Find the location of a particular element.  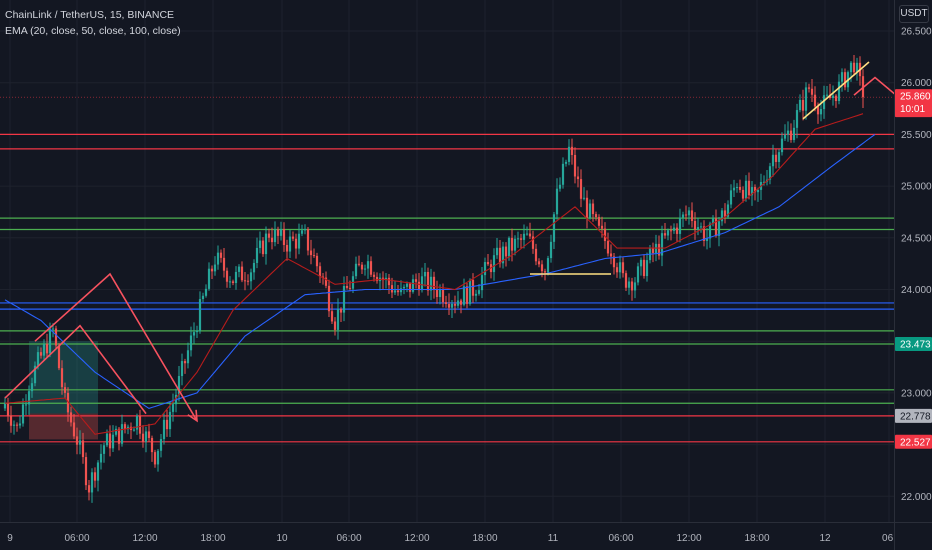

time-tick-label: 10 is located at coordinates (282, 538).